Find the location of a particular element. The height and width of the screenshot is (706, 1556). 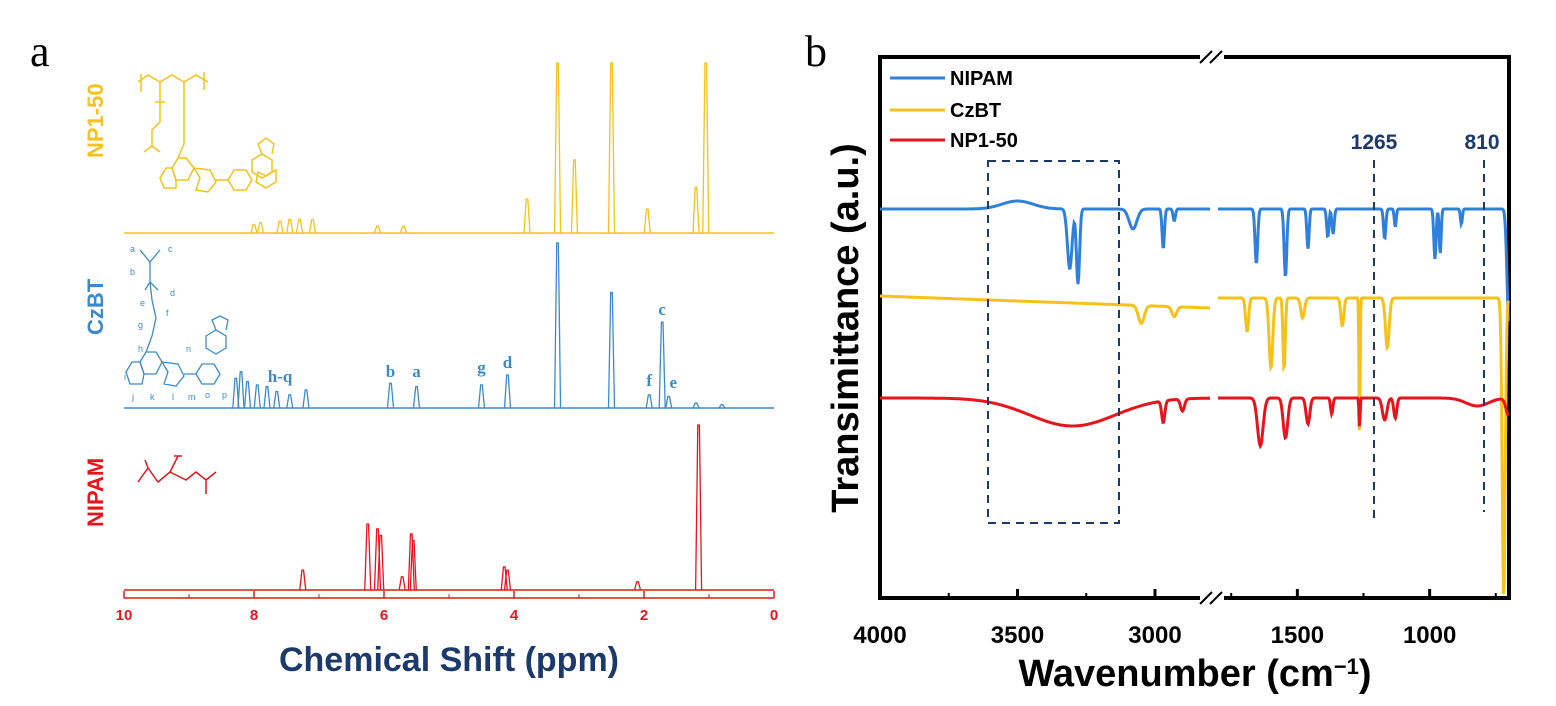

svg-text: p is located at coordinates (224, 395).